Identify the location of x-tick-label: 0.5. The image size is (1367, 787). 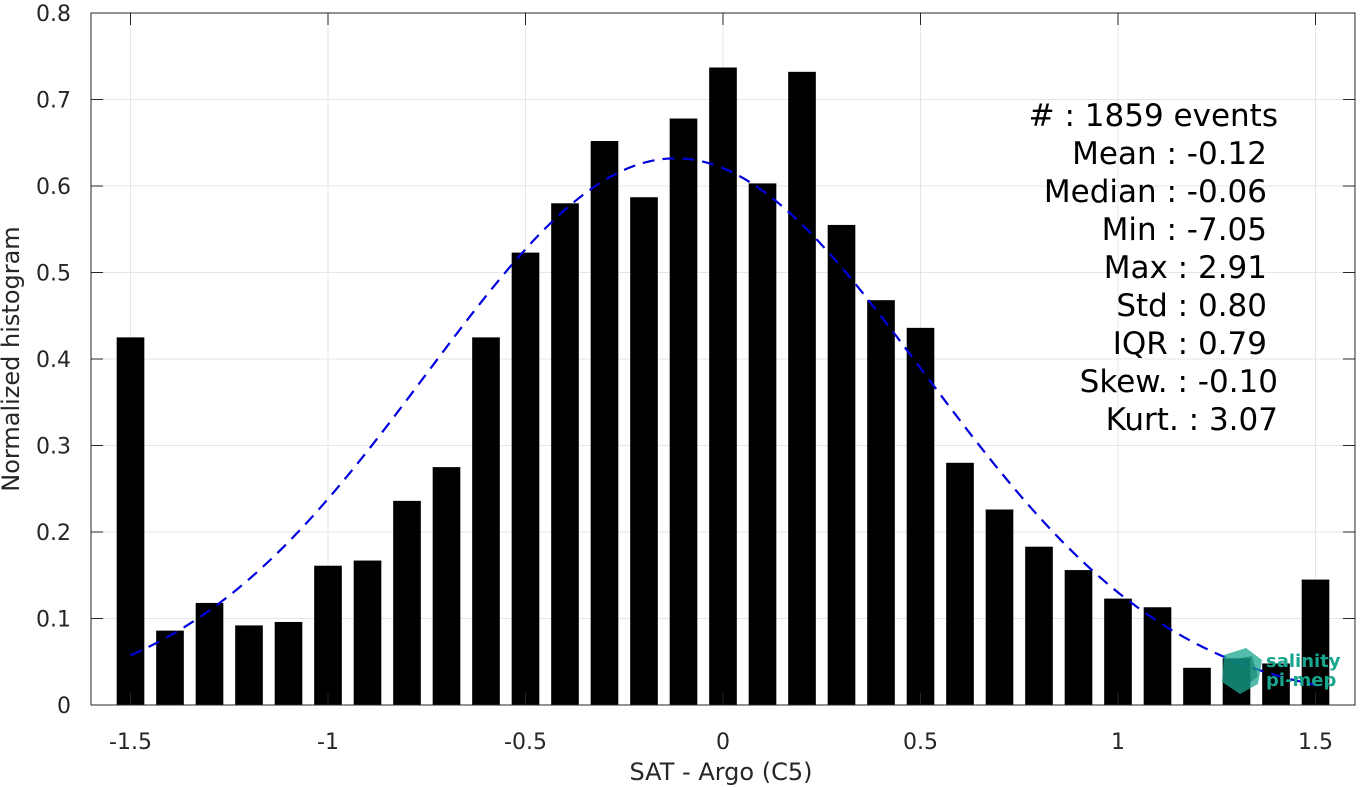
(920, 742).